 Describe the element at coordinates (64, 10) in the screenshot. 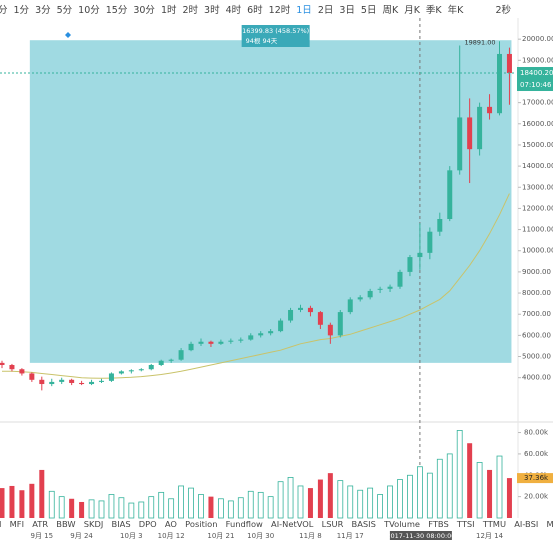

I see `timeframe-button: 5分` at that location.